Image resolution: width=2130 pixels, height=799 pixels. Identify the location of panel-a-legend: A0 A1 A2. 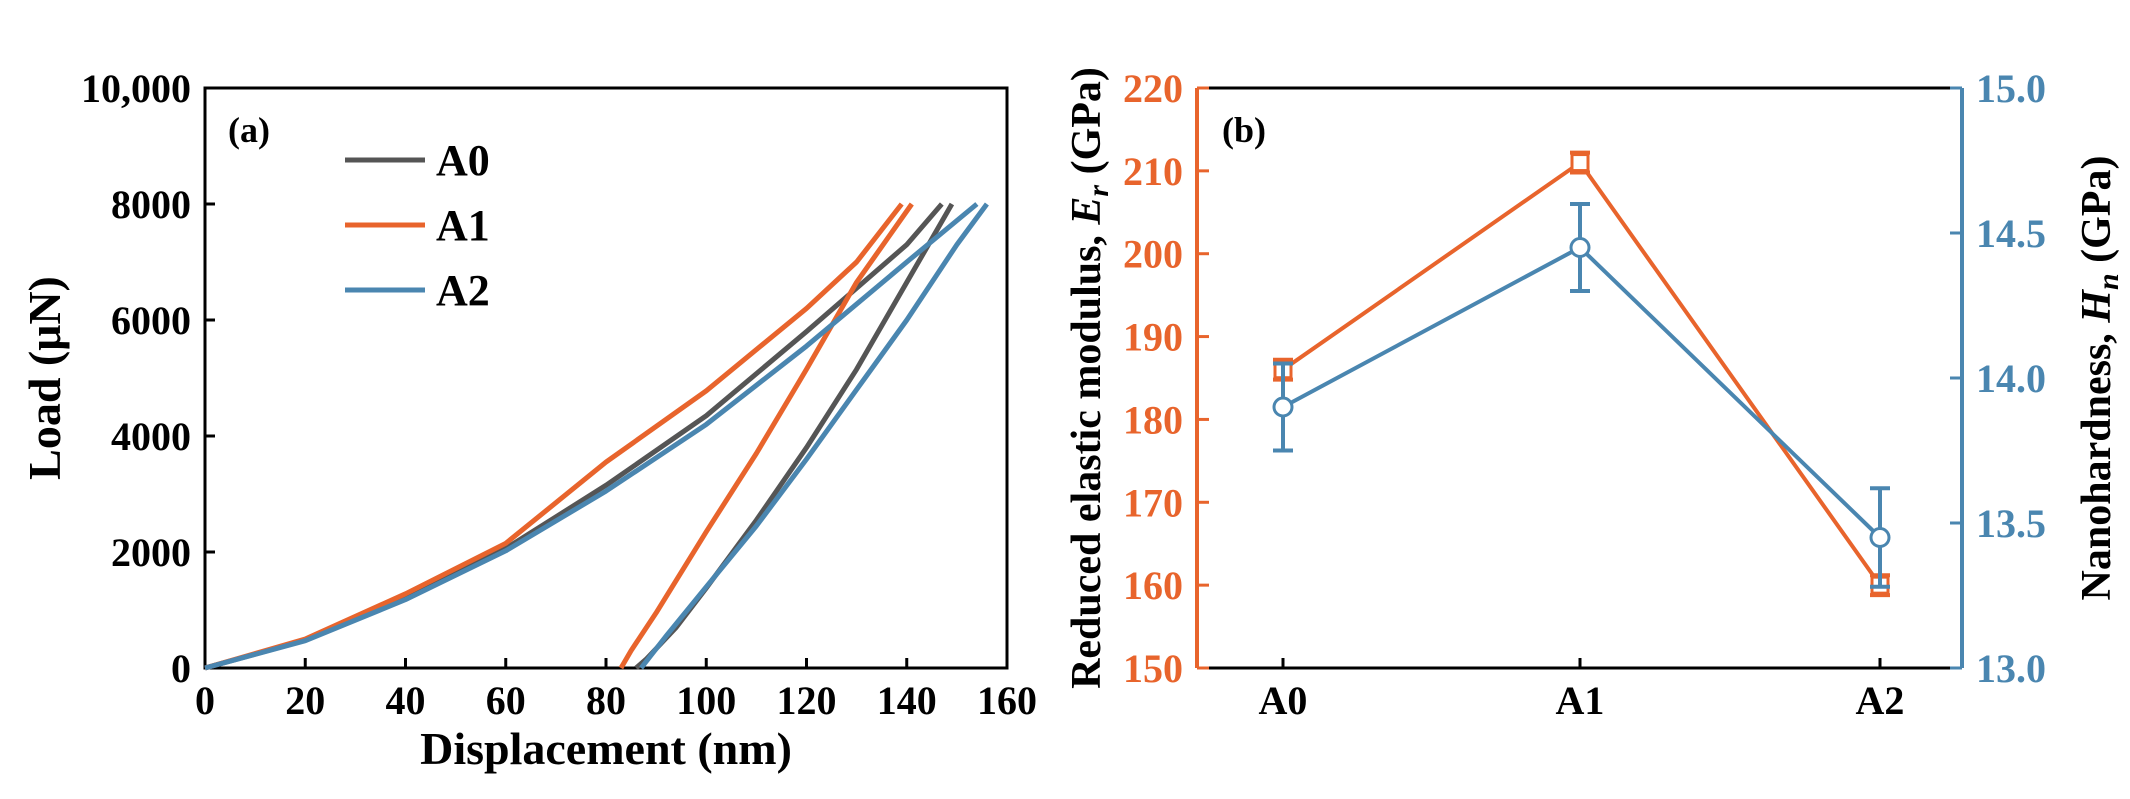
(417, 225).